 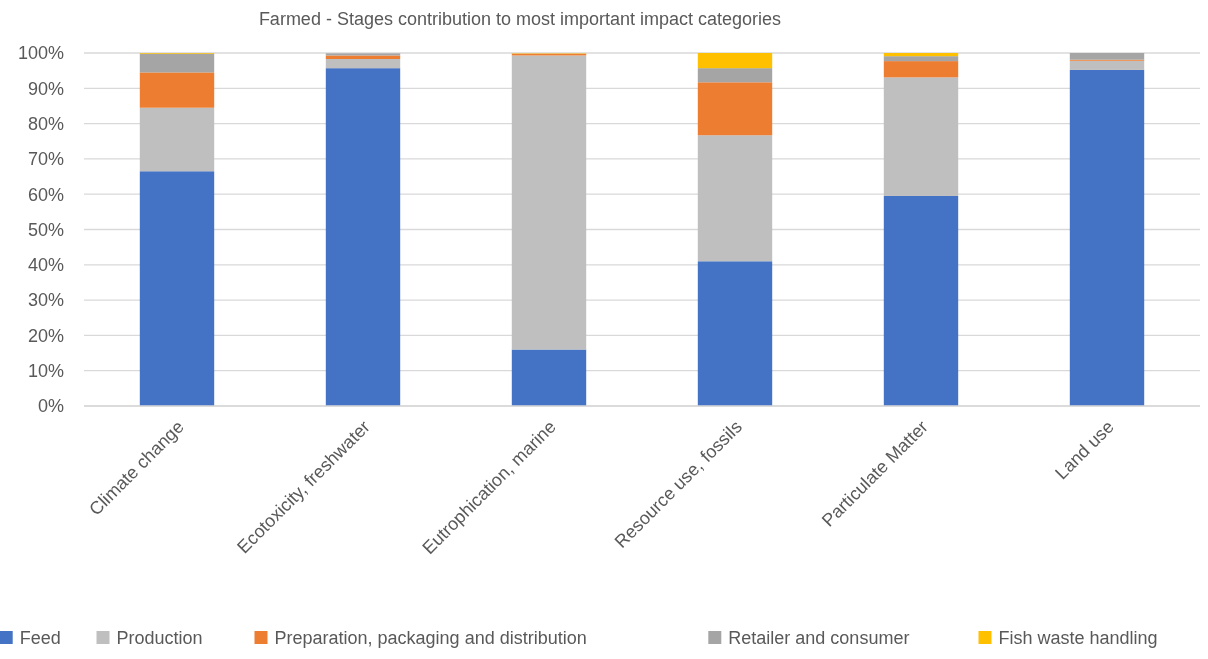 What do you see at coordinates (45, 265) in the screenshot?
I see `y-tick-label: 40%` at bounding box center [45, 265].